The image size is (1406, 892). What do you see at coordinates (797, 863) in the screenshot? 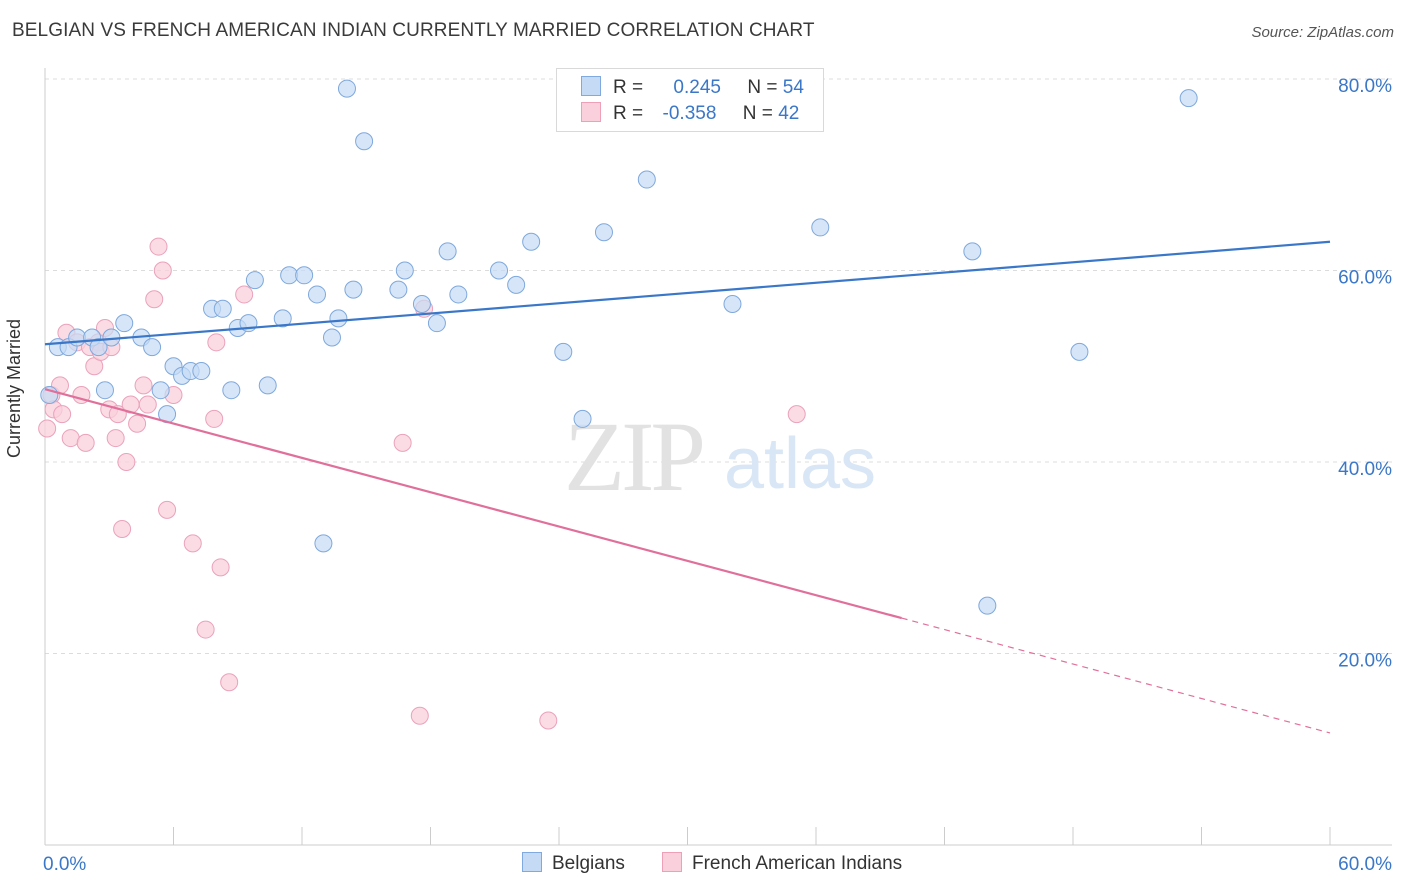
I see `legend-label: French American Indians` at bounding box center [797, 863].